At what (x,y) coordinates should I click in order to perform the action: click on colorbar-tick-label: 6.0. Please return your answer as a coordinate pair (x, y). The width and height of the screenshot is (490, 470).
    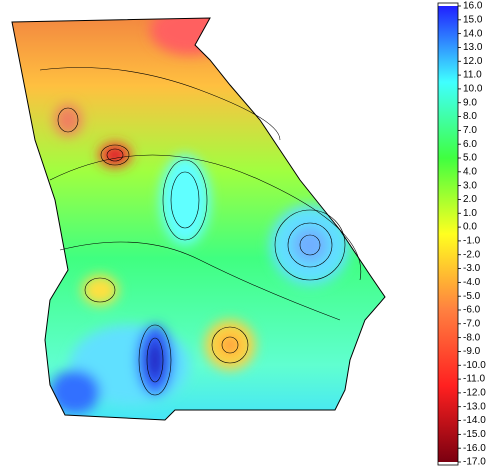
    Looking at the image, I should click on (470, 144).